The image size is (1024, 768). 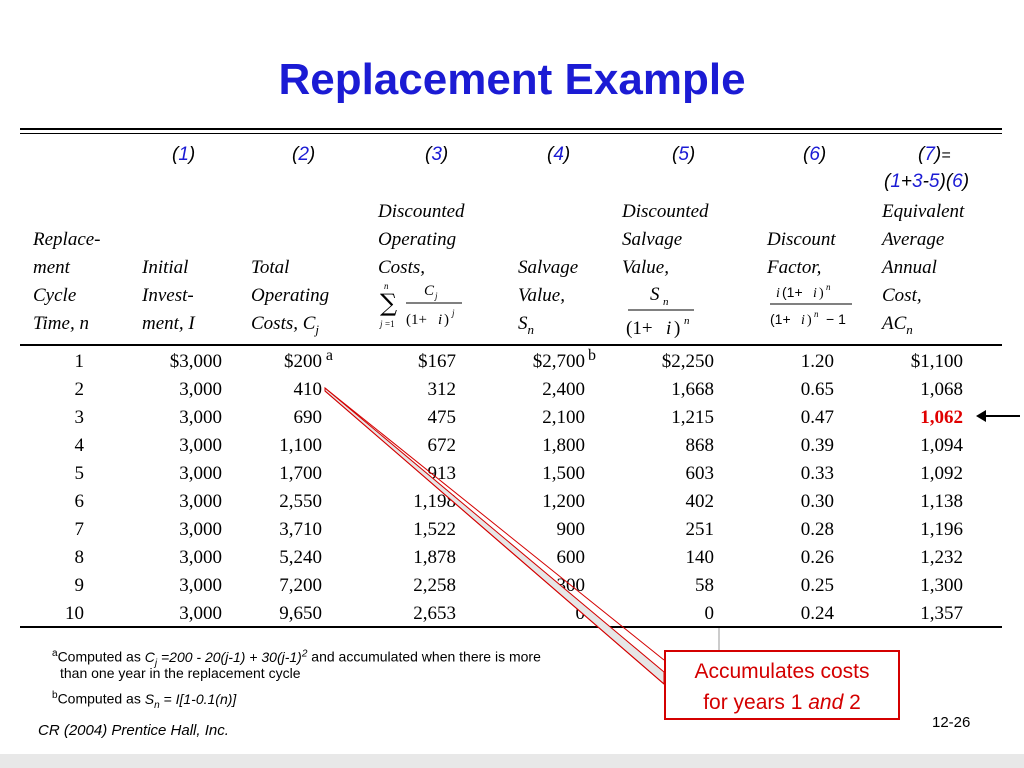 What do you see at coordinates (941, 445) in the screenshot?
I see `cell-ac: 1,094` at bounding box center [941, 445].